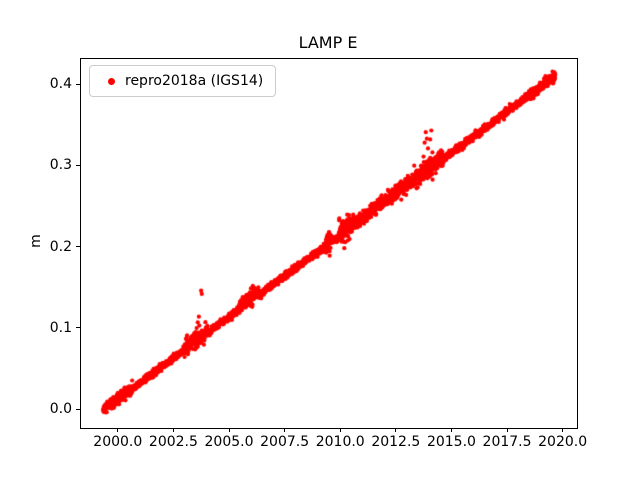  I want to click on y-tick-label: 0.4, so click(60, 84).